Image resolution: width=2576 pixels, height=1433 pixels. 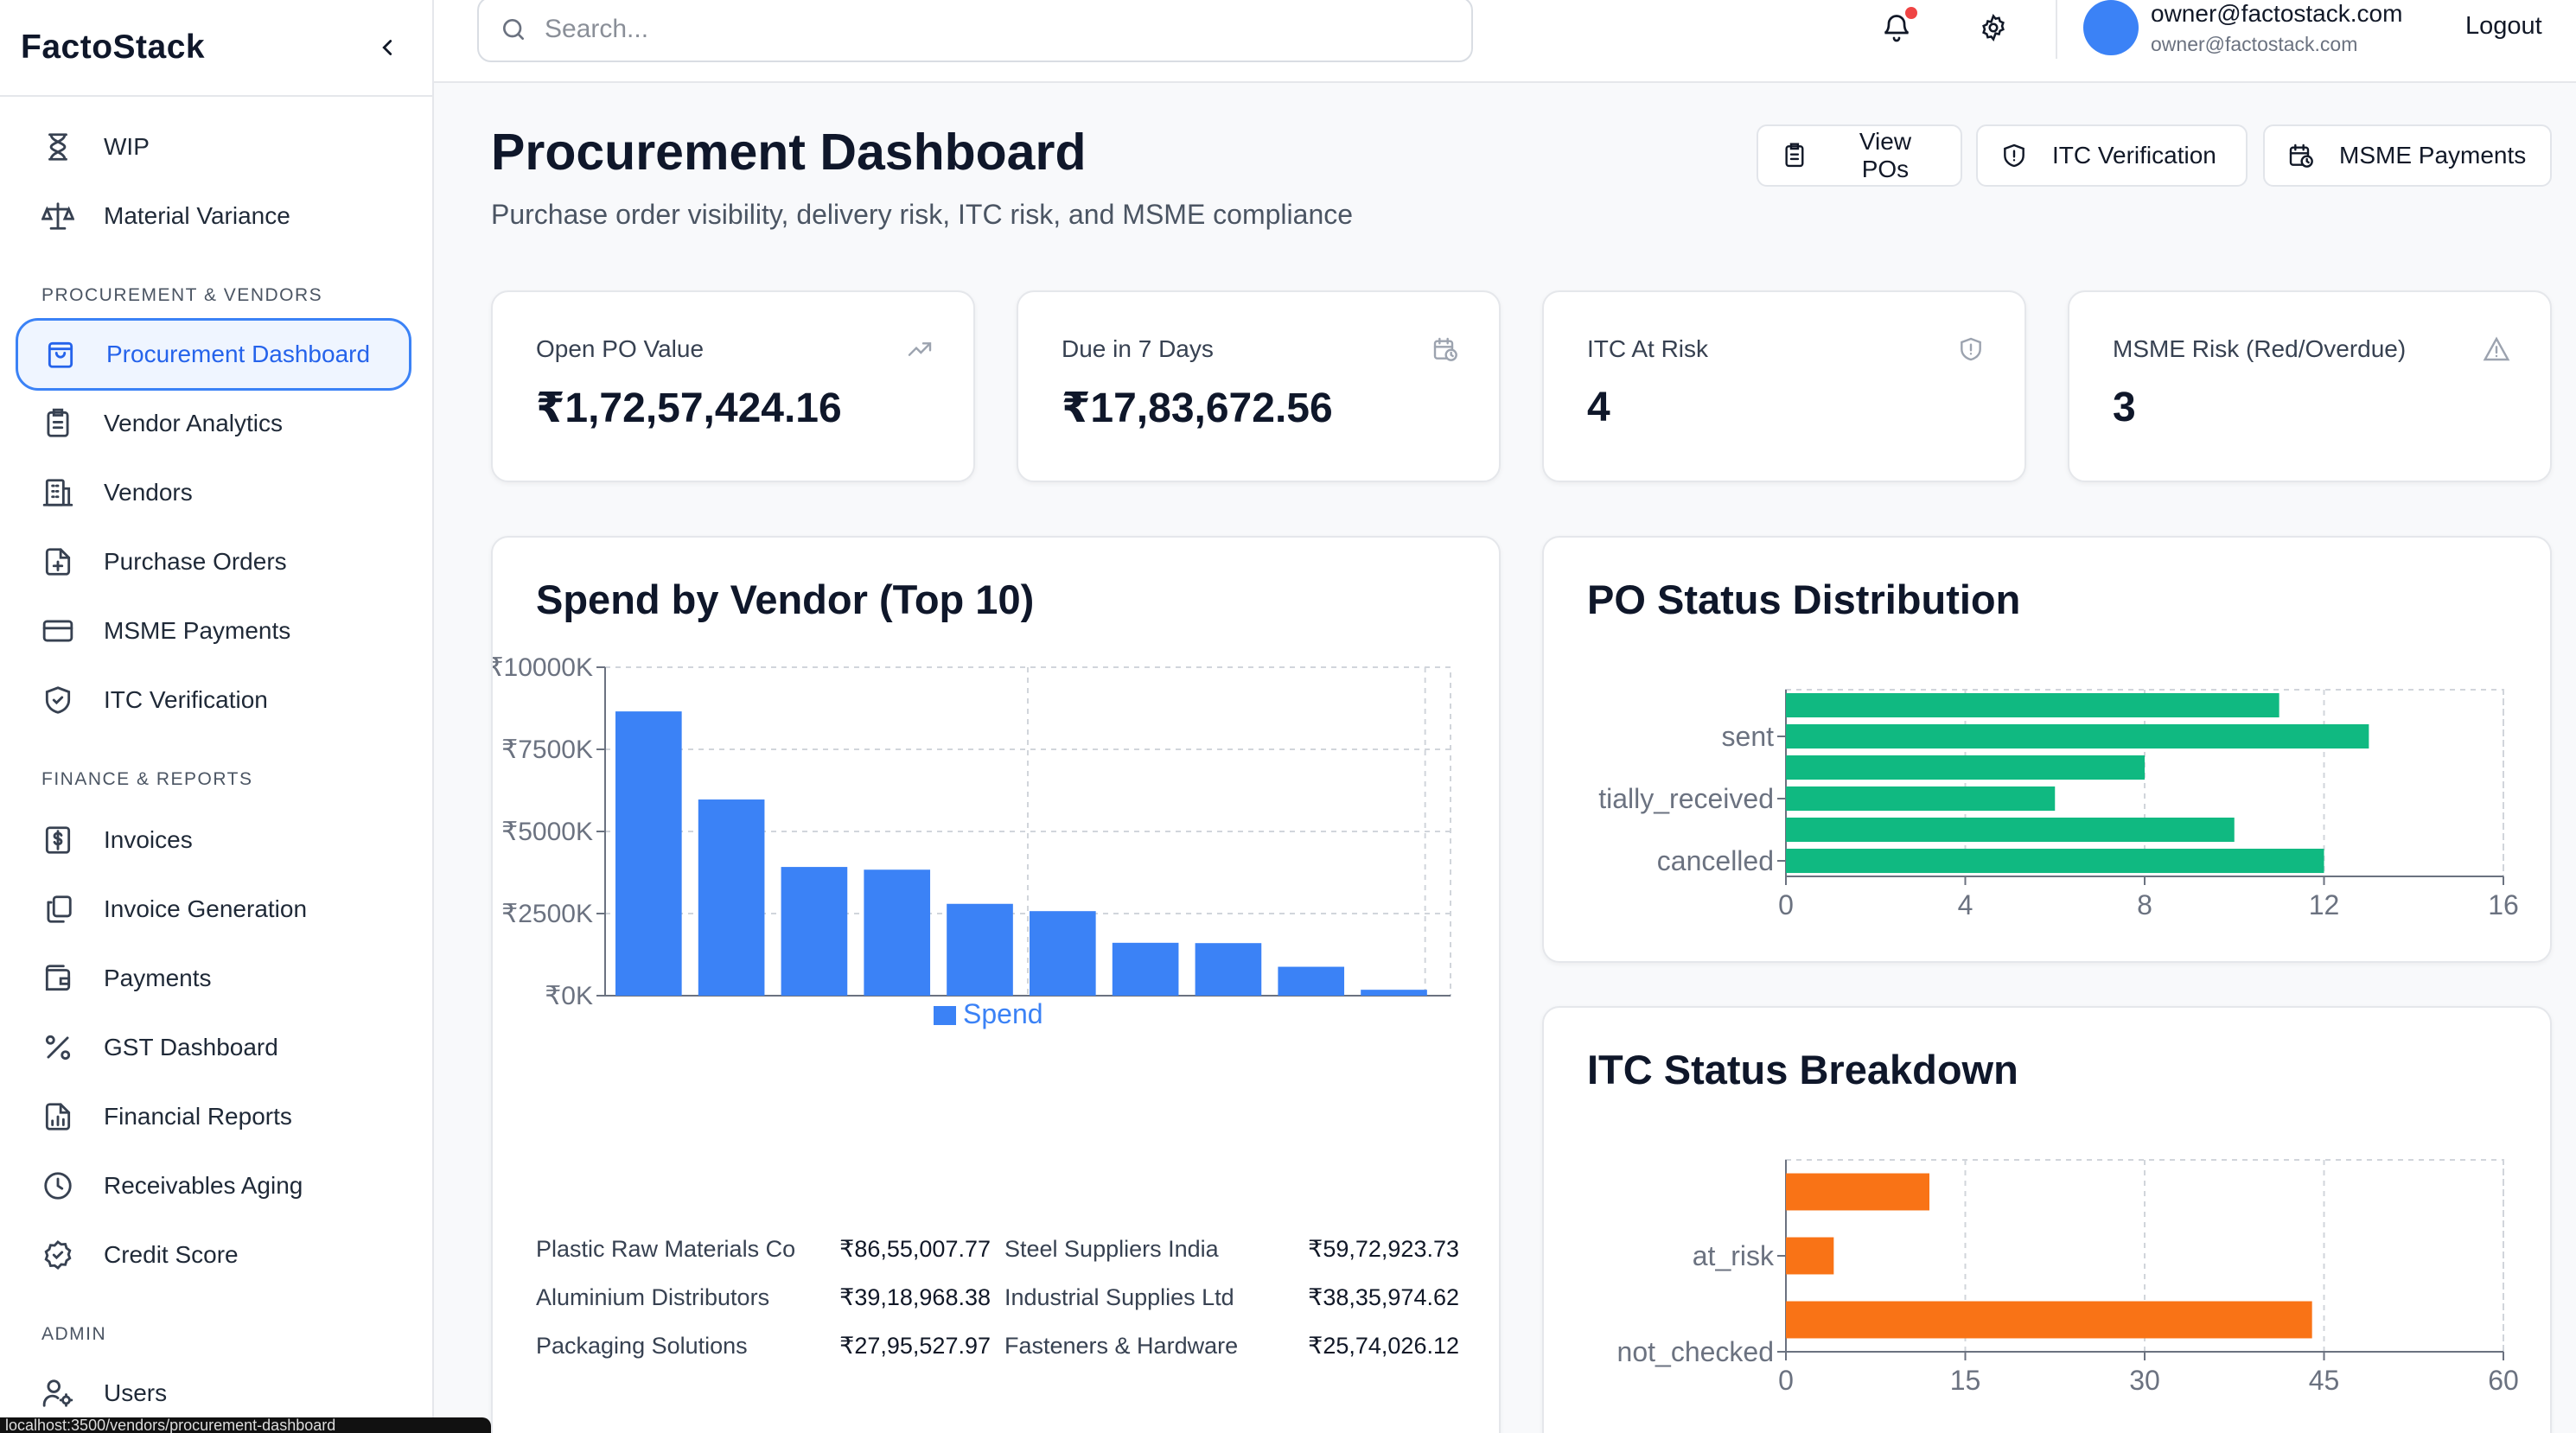 What do you see at coordinates (1138, 348) in the screenshot?
I see `kpi-label: Due in 7 Days` at bounding box center [1138, 348].